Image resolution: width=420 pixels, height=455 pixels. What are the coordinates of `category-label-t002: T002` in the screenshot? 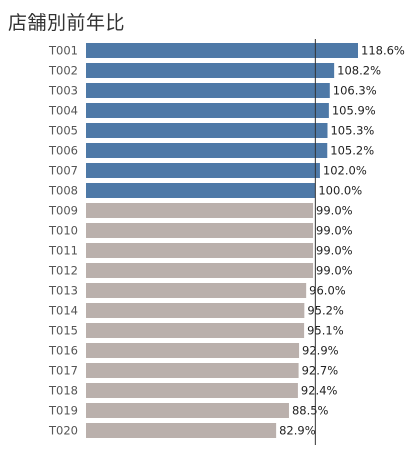 It's located at (63, 71).